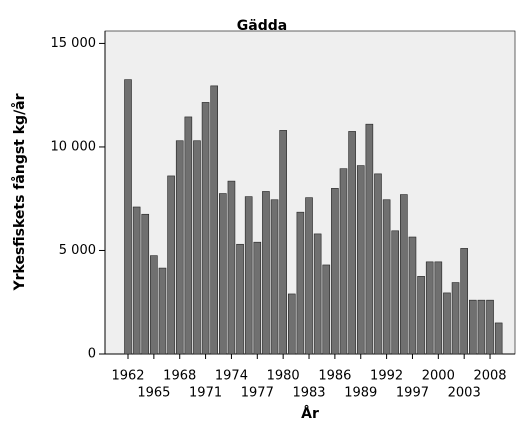 The height and width of the screenshot is (429, 525). I want to click on x-tick-label: 1989, so click(360, 393).